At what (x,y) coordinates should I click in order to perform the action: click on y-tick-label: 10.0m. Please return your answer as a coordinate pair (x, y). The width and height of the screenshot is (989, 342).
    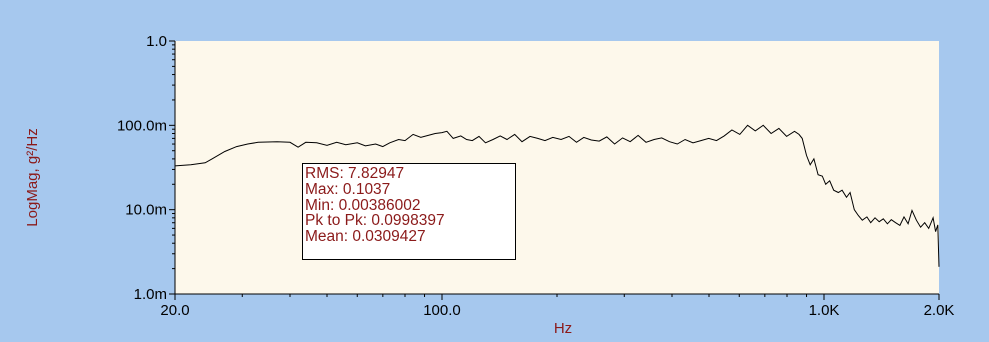
    Looking at the image, I should click on (146, 210).